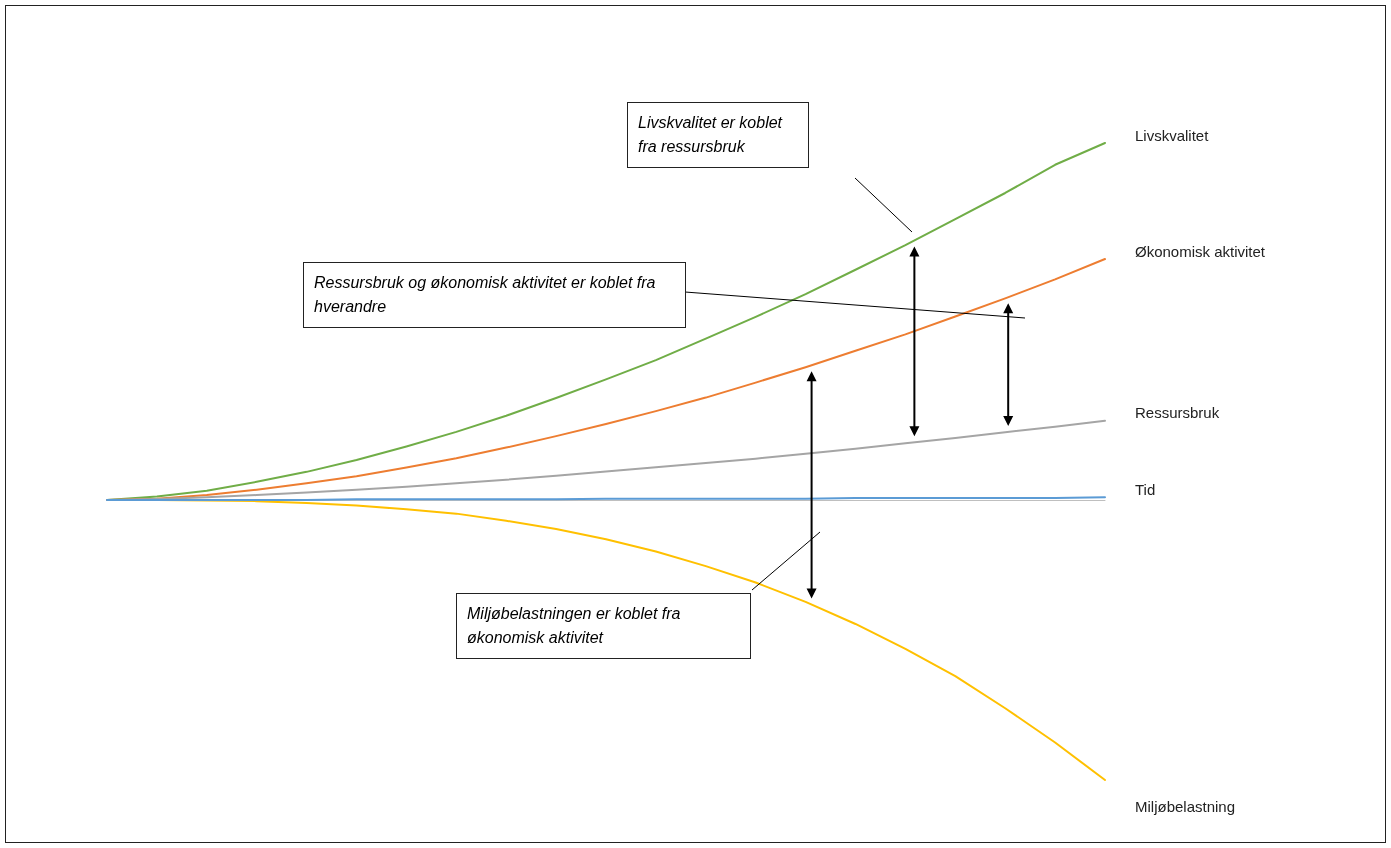 This screenshot has width=1391, height=848. Describe the element at coordinates (1185, 806) in the screenshot. I see `text: Miljøbelastning` at that location.